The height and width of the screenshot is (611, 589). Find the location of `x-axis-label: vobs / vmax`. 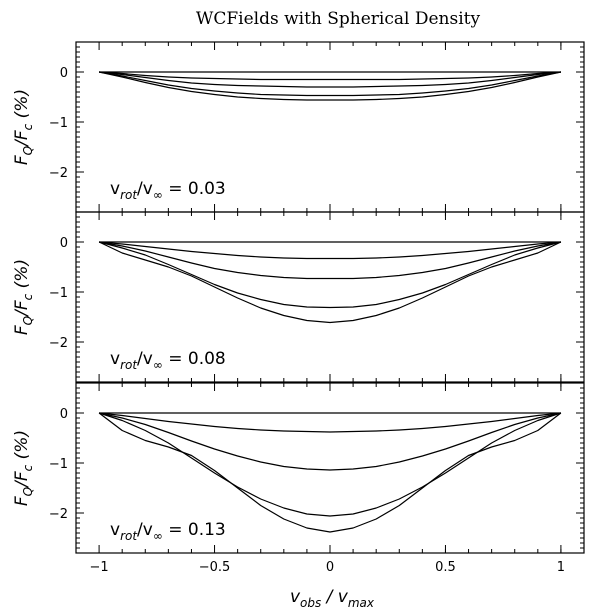

x-axis-label: vobs / vmax is located at coordinates (332, 598).